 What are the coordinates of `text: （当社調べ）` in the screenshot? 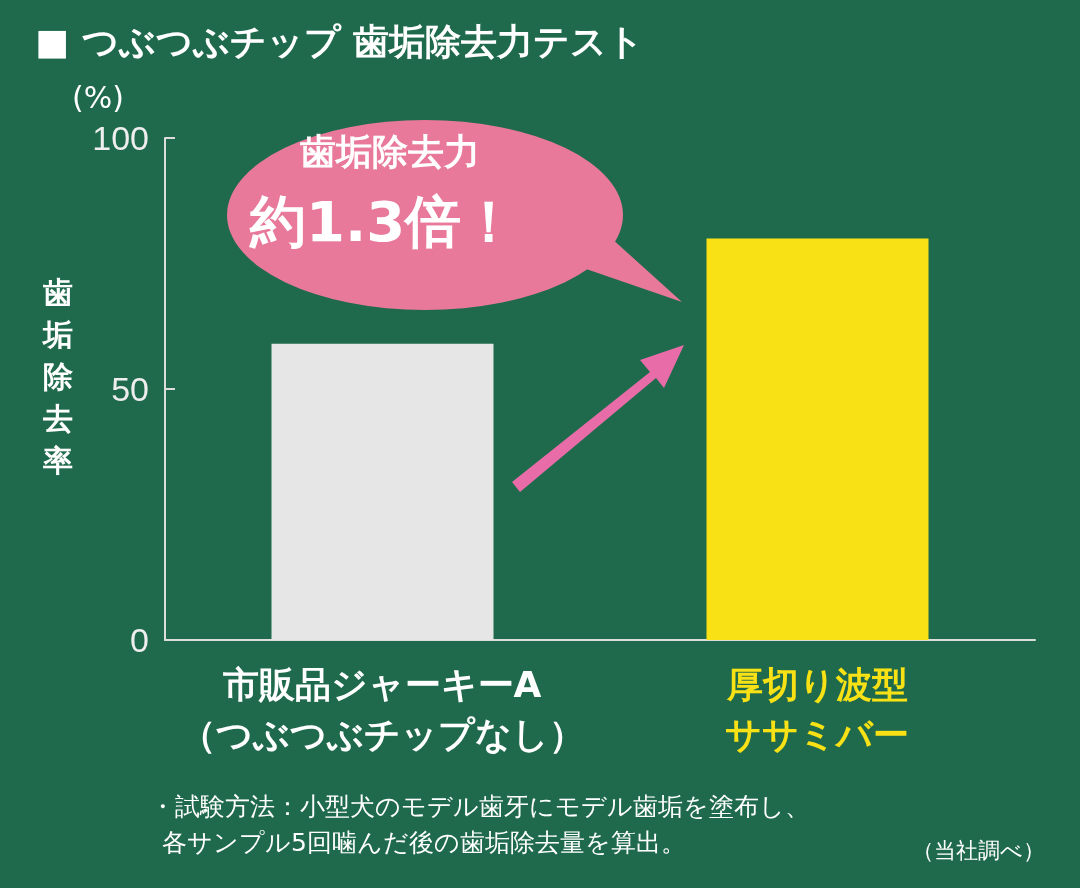 It's located at (978, 851).